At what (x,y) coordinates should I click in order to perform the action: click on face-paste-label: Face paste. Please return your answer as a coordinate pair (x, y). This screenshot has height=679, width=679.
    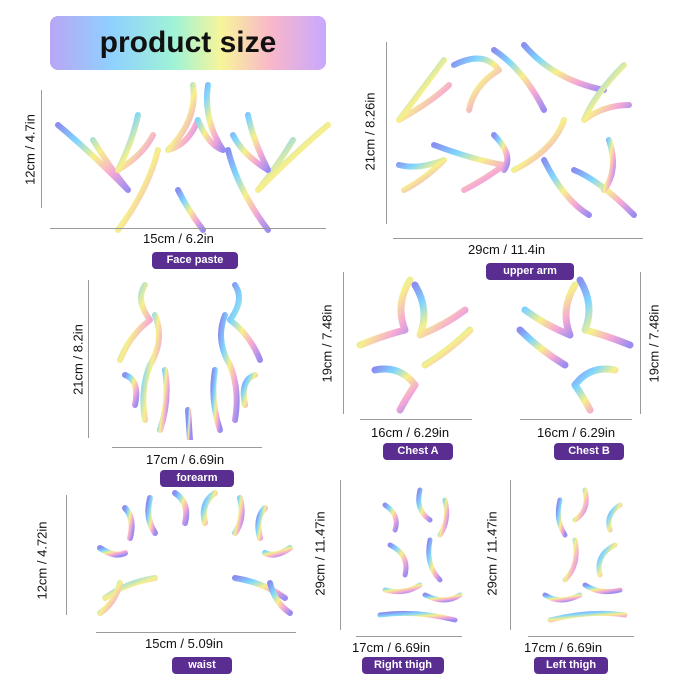
    Looking at the image, I should click on (195, 260).